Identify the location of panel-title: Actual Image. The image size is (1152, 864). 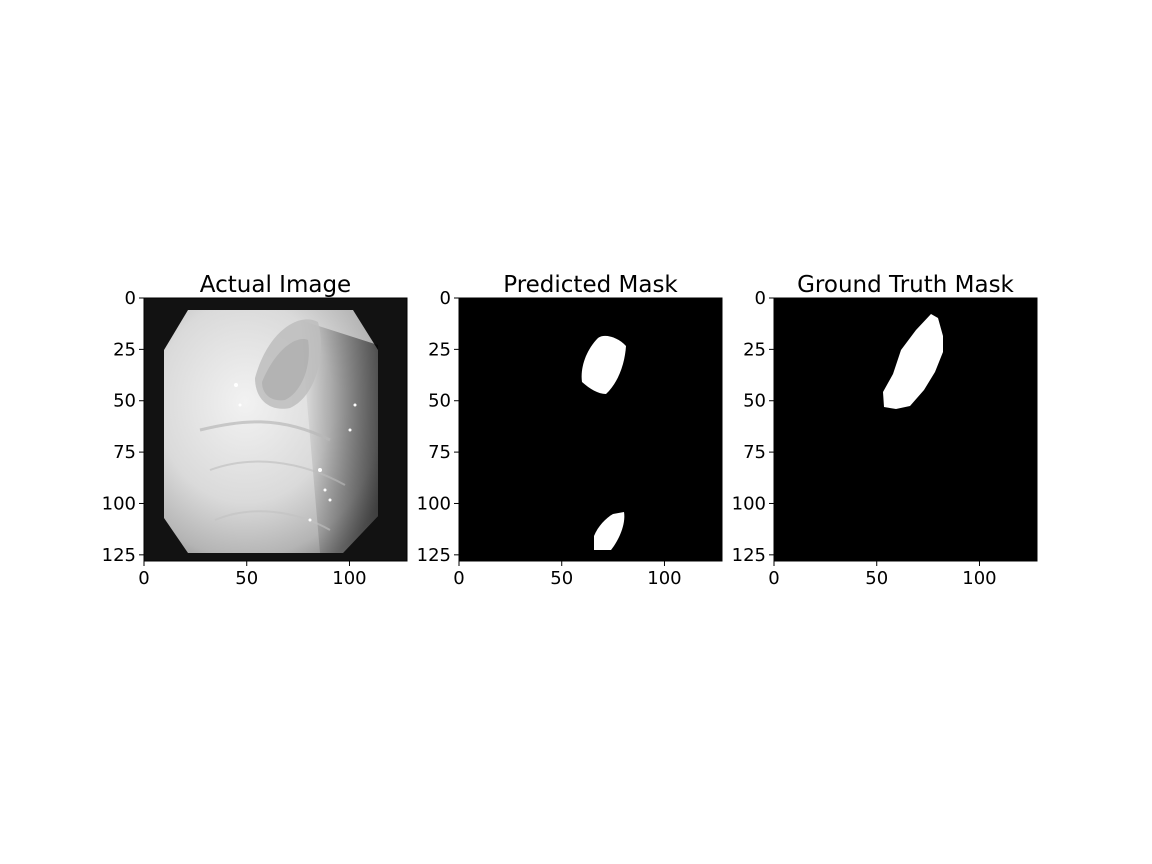
(275, 285).